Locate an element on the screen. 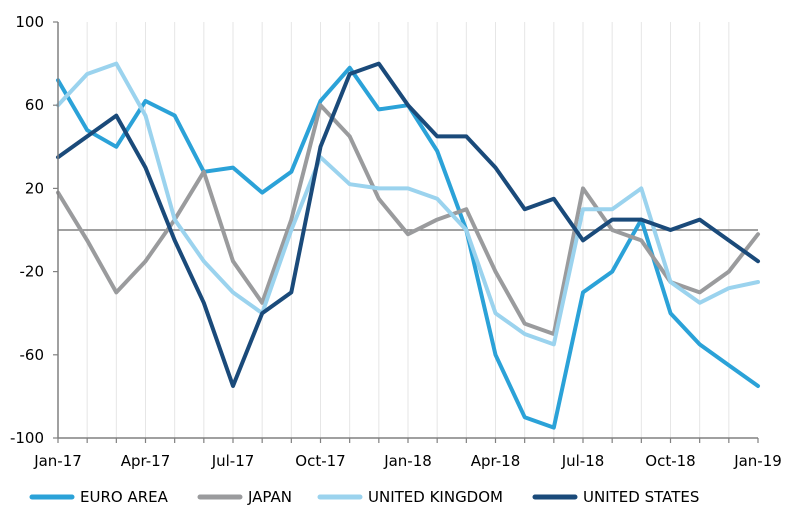  x-tick-label: Oct-18 is located at coordinates (670, 461).